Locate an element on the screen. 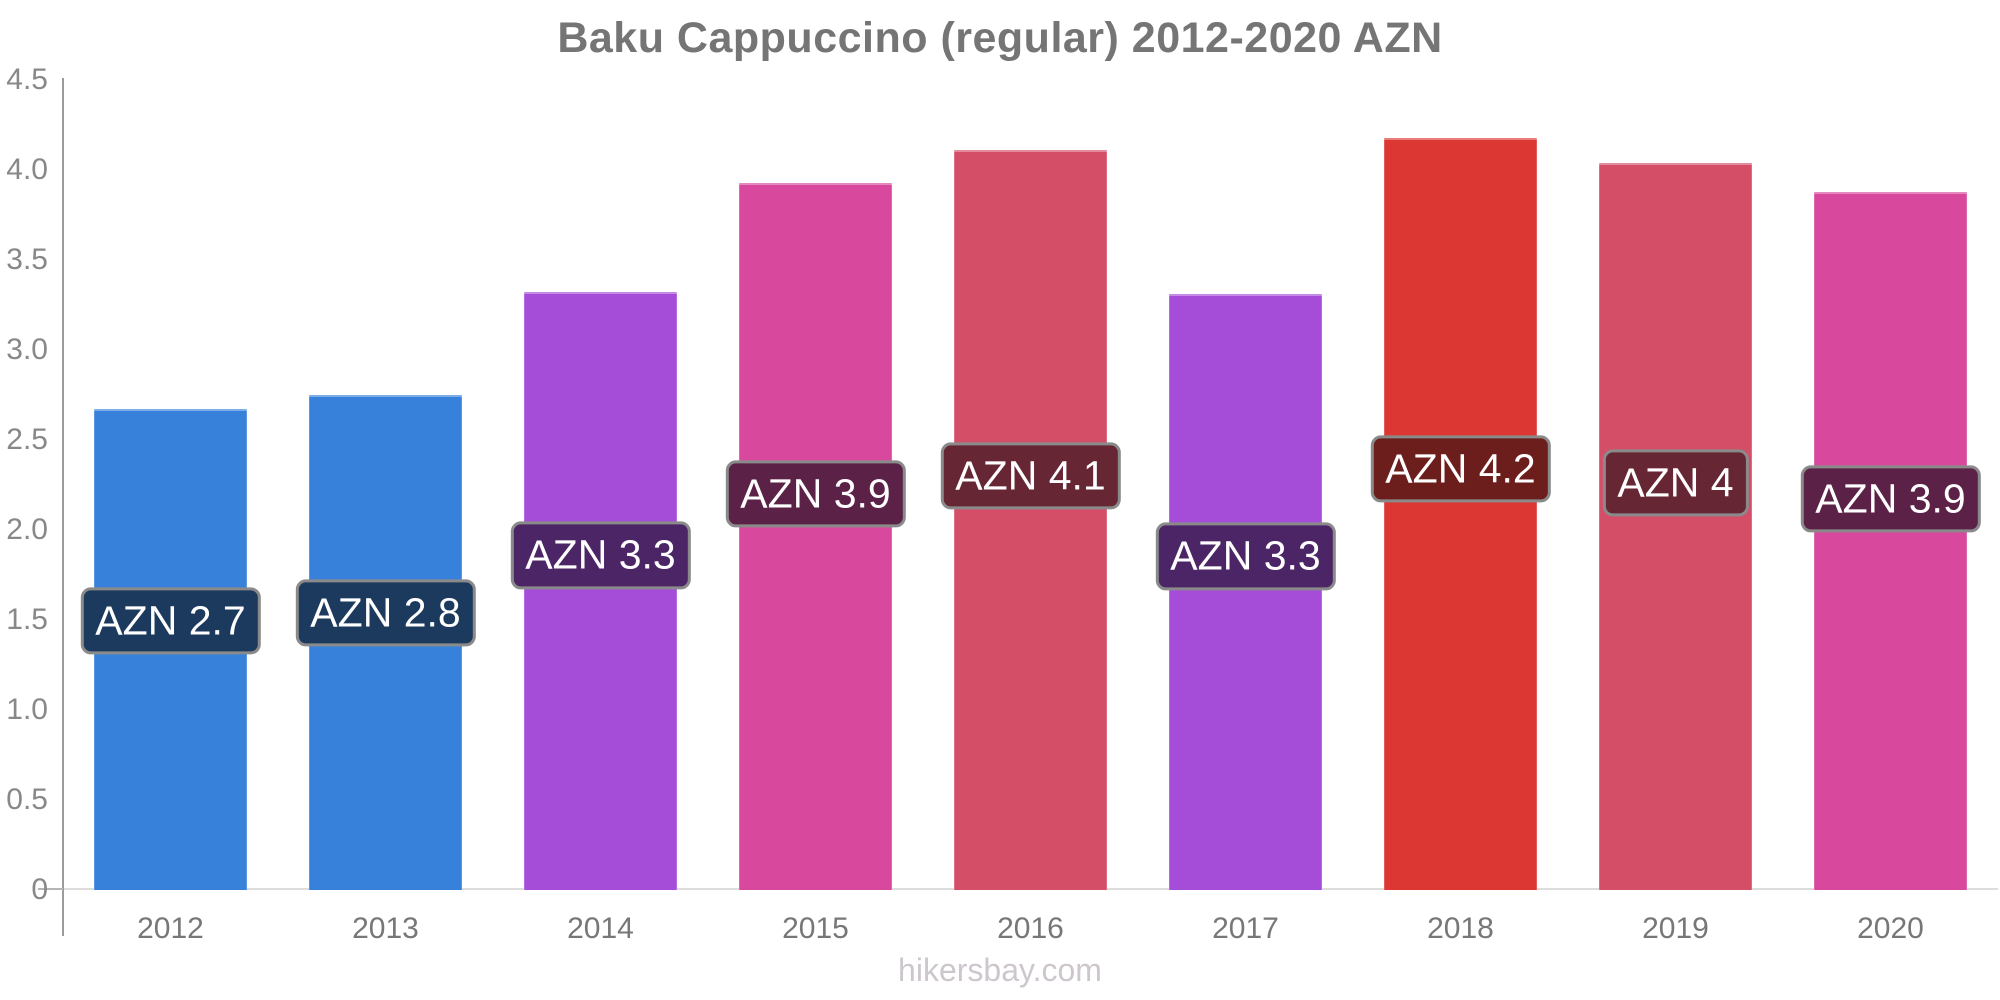 The width and height of the screenshot is (2000, 1000). bar-2015 is located at coordinates (815, 536).